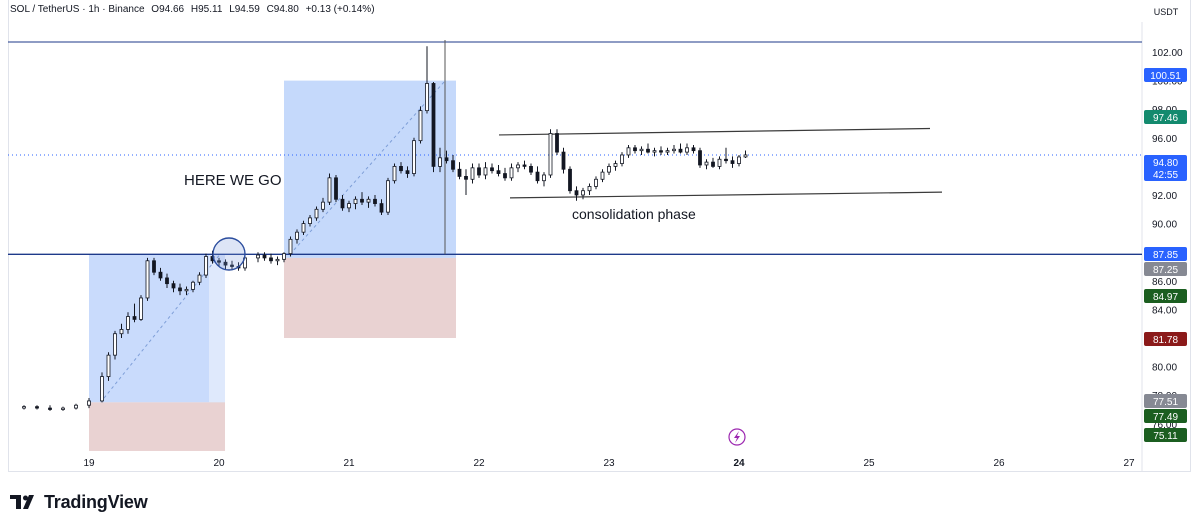  I want to click on low-value: L94.59, so click(244, 9).